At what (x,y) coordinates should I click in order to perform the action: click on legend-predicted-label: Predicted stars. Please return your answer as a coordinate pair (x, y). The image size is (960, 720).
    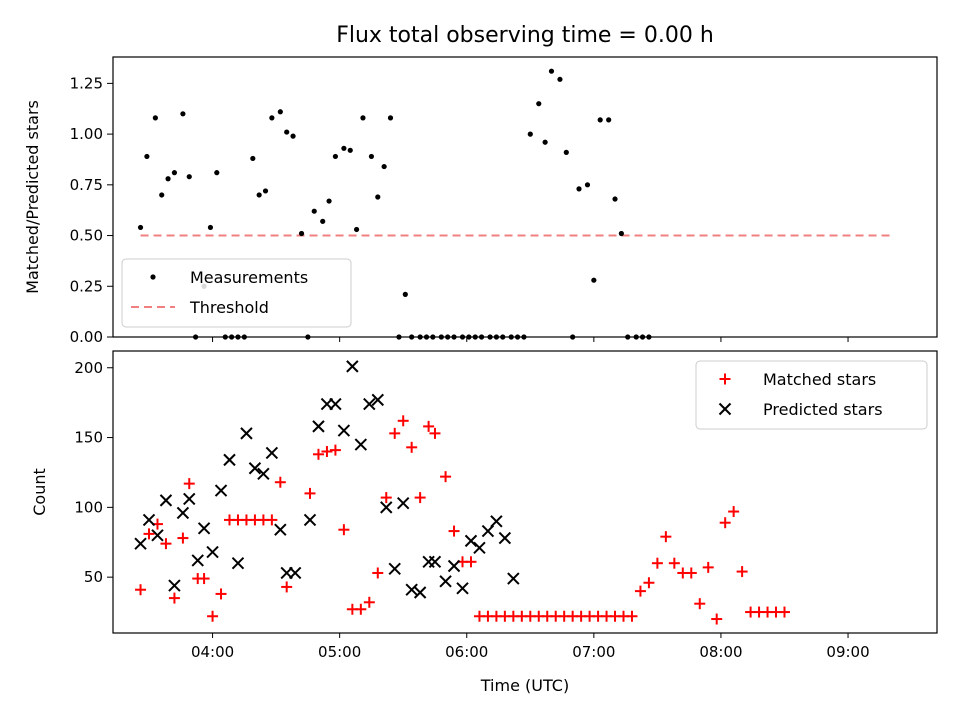
    Looking at the image, I should click on (823, 409).